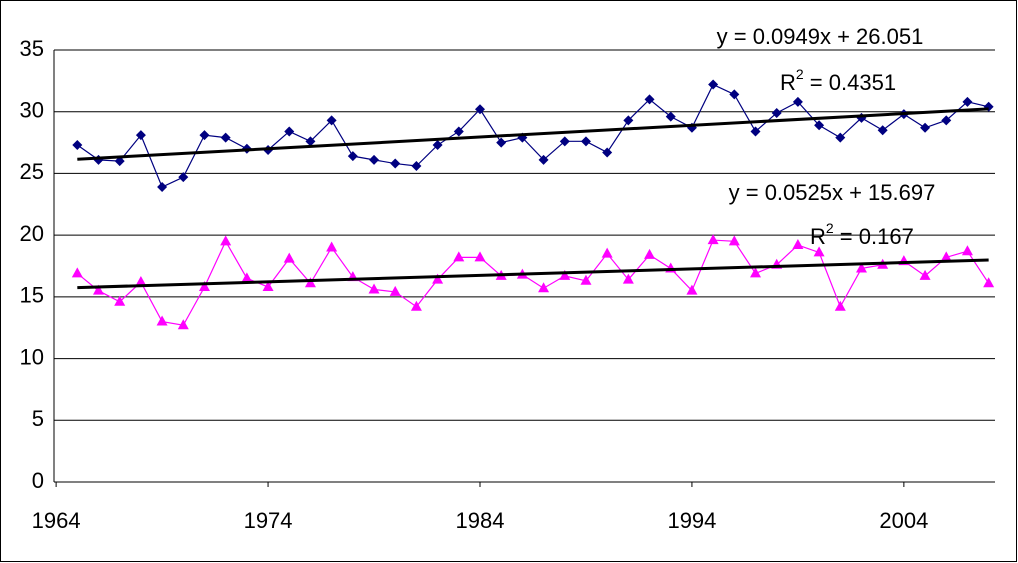 This screenshot has height=563, width=1018. I want to click on y-tick-label: 30, so click(32, 110).